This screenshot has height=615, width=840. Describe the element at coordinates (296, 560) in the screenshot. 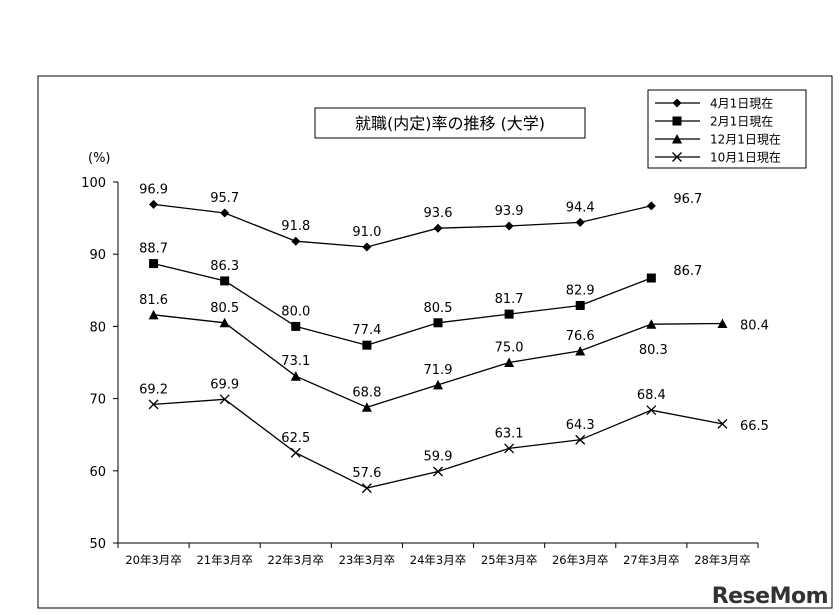

I see `x-tick-label: 22年3月卒` at that location.